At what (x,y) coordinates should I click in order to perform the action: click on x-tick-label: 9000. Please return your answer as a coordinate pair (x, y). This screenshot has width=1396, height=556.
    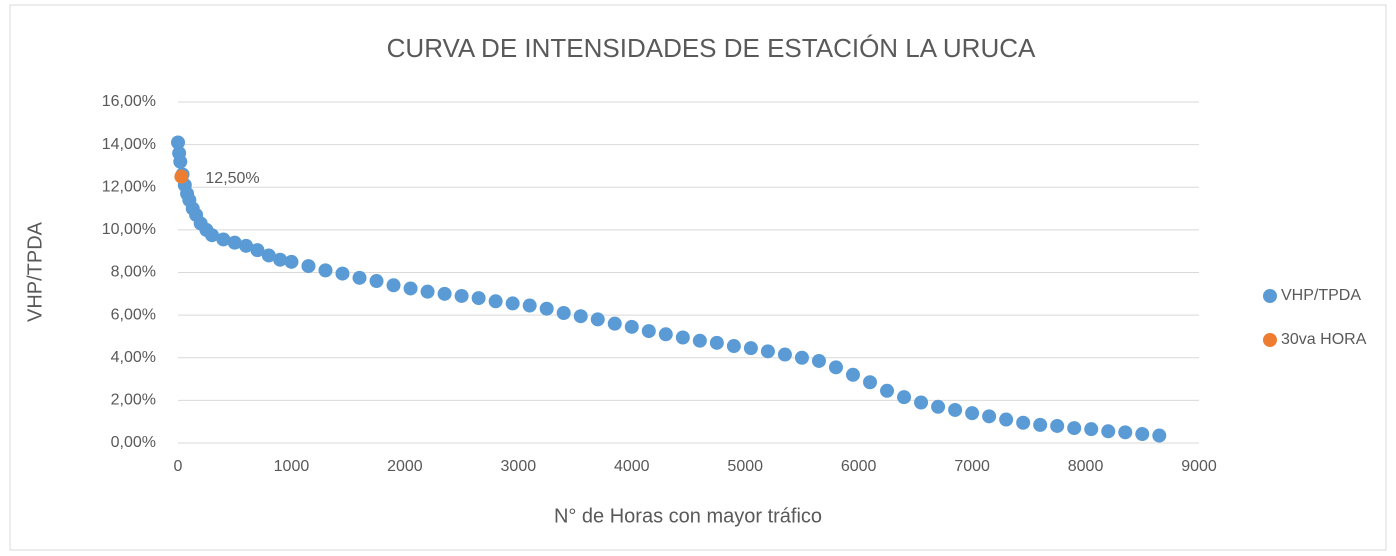
    Looking at the image, I should click on (1199, 466).